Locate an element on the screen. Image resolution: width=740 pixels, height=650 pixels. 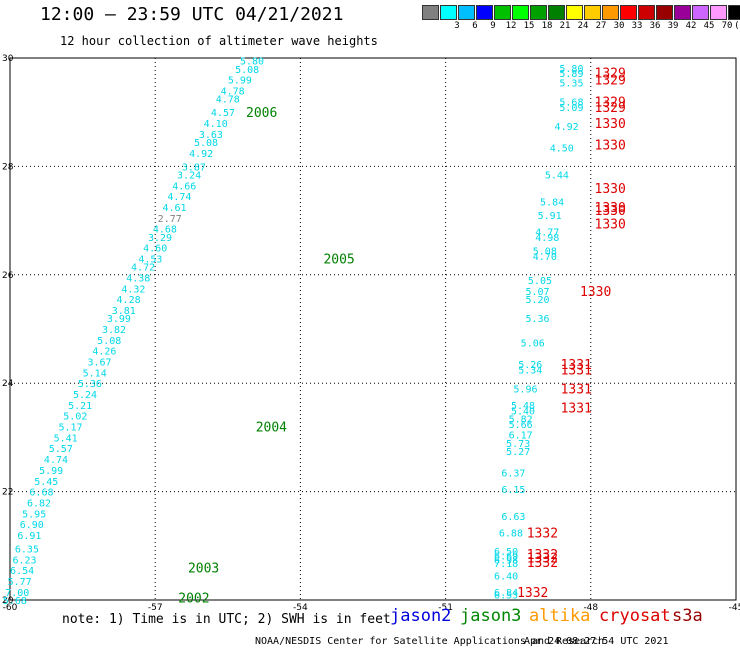
colorbar-label: 42 is located at coordinates (691, 26).